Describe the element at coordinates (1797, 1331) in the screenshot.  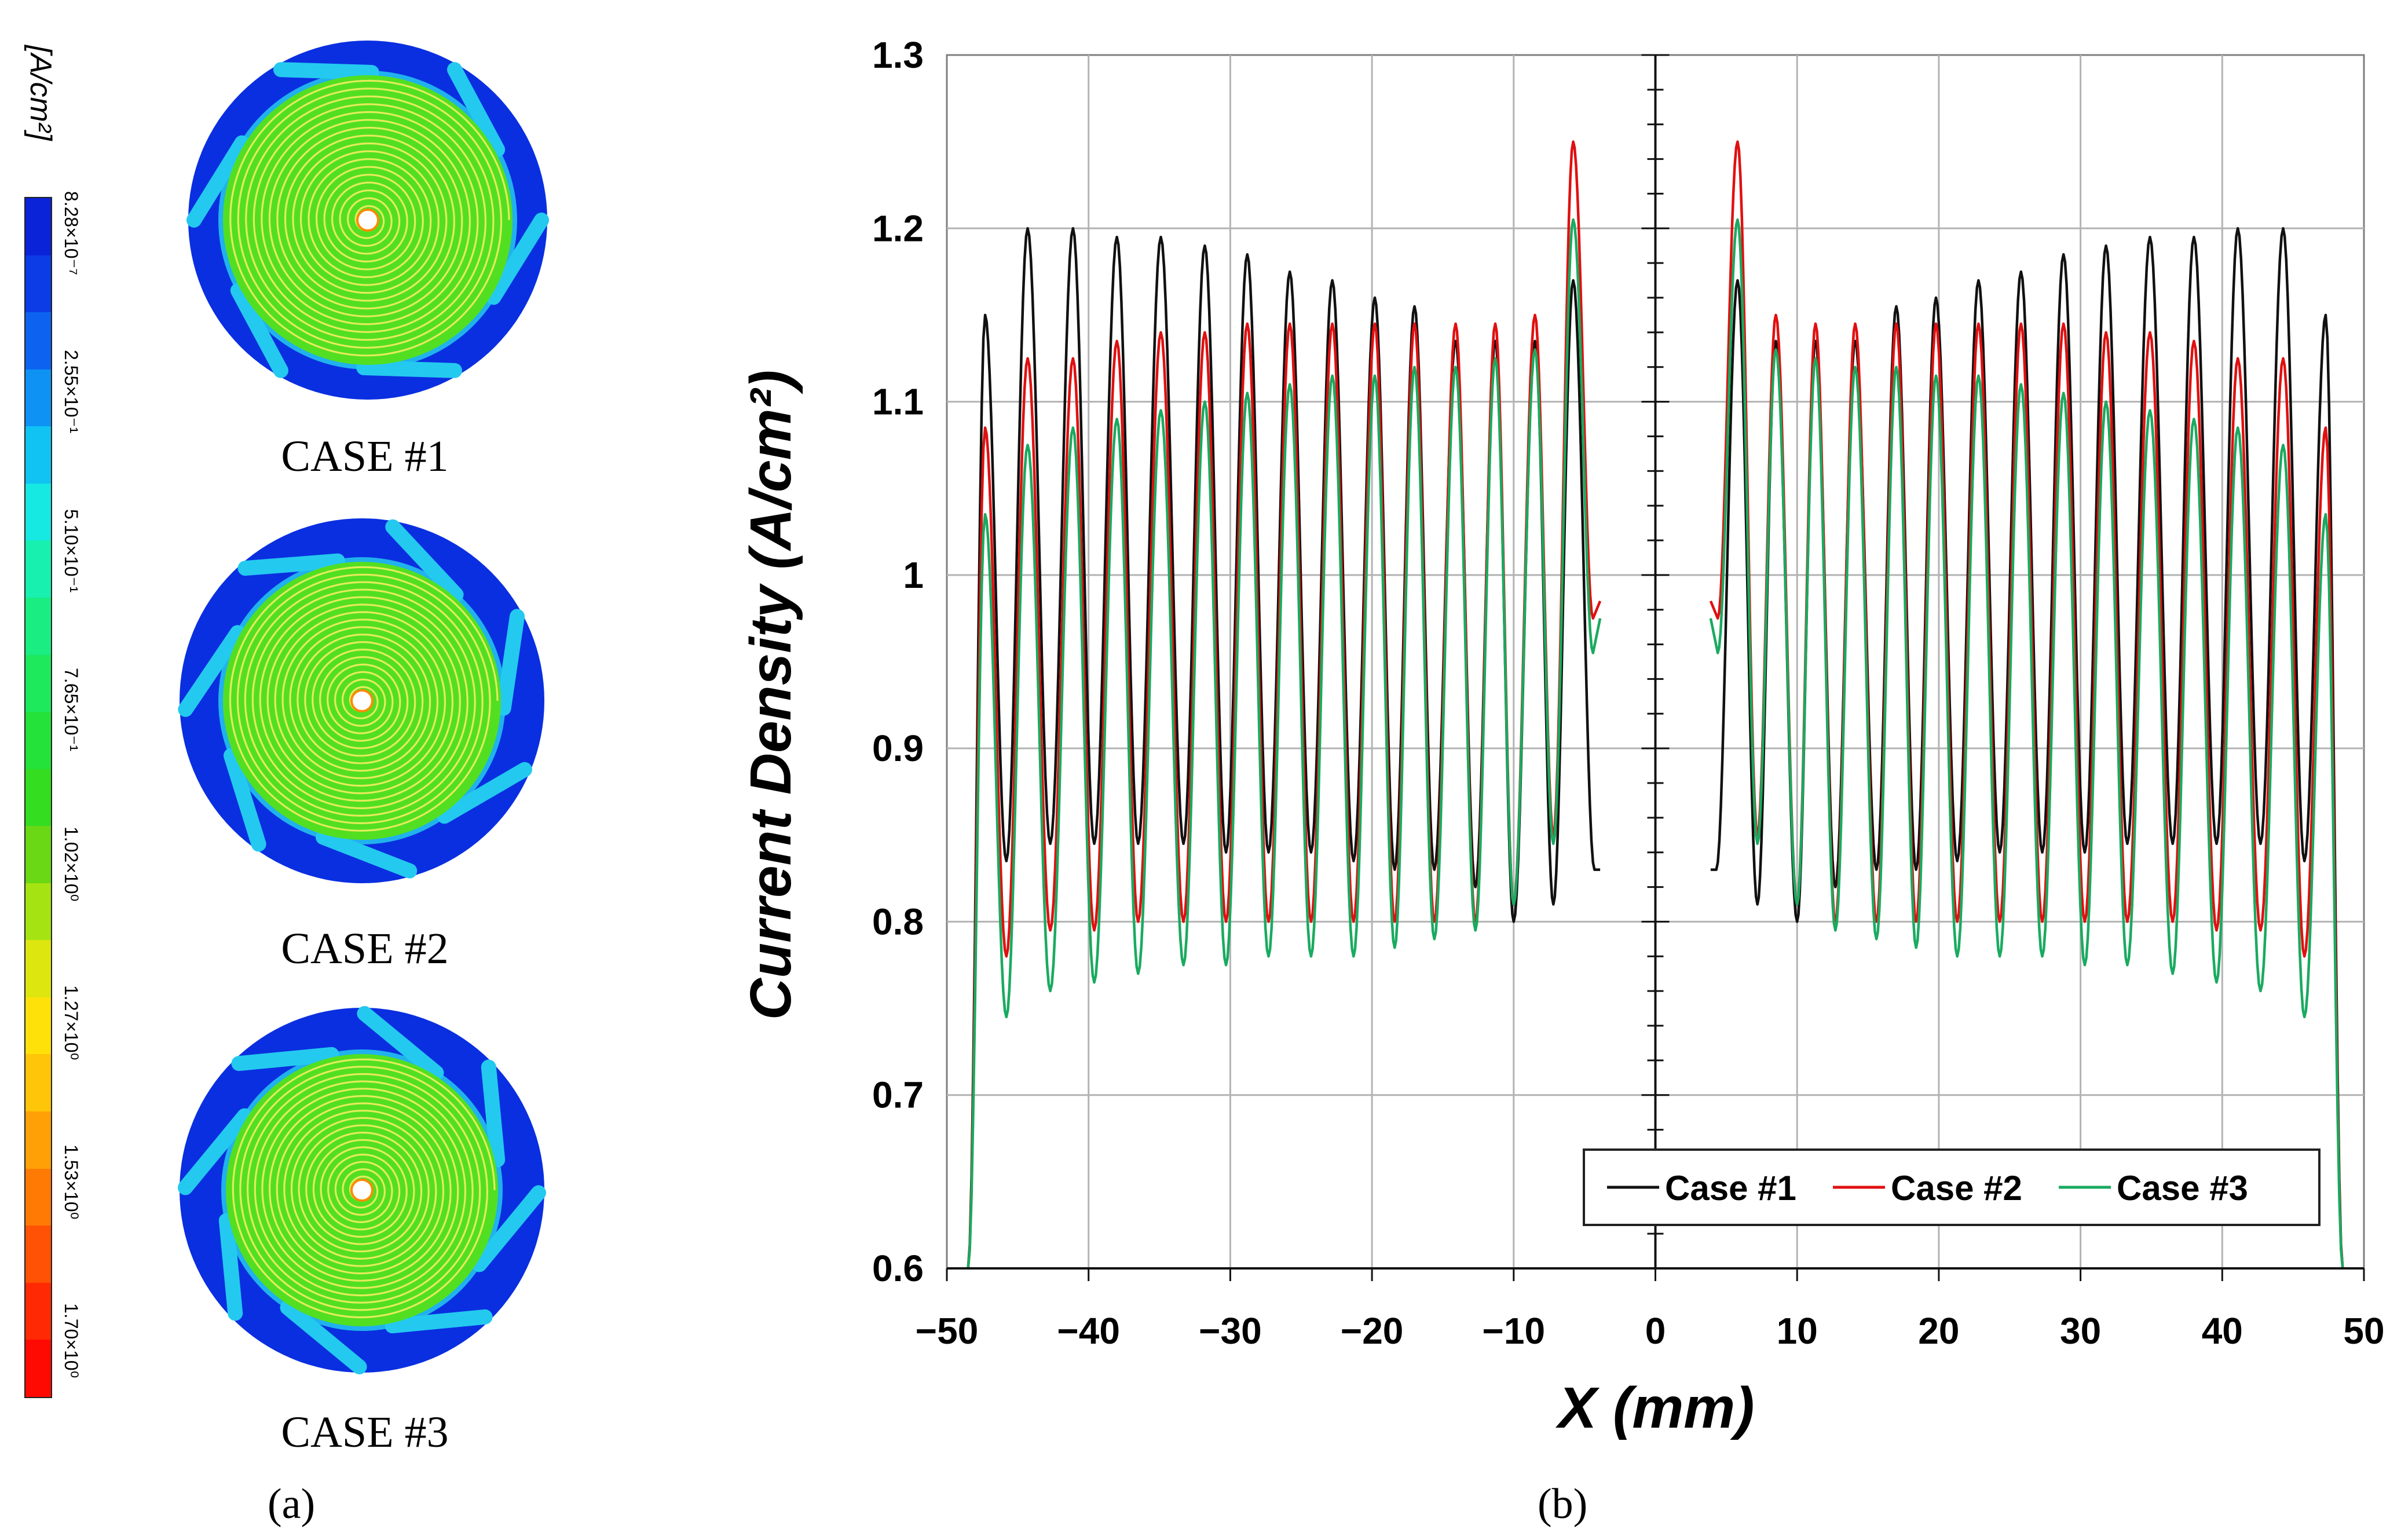
I see `x-tick-label: 10` at that location.